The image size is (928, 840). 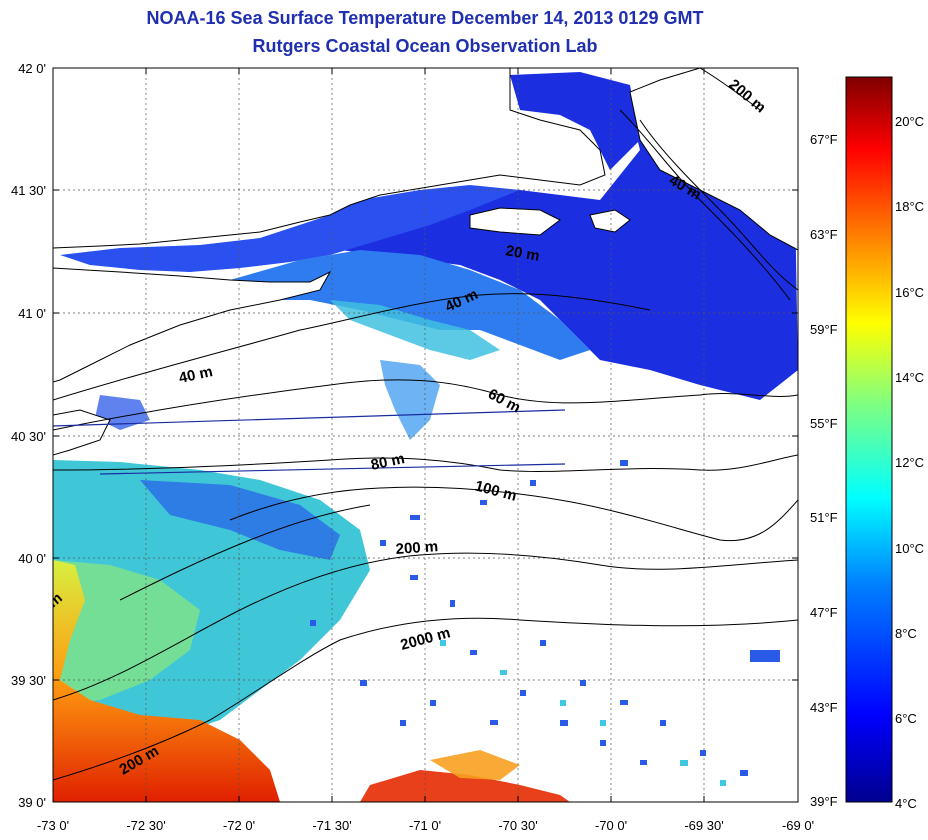 What do you see at coordinates (906, 718) in the screenshot?
I see `celsius-label: 6°C` at bounding box center [906, 718].